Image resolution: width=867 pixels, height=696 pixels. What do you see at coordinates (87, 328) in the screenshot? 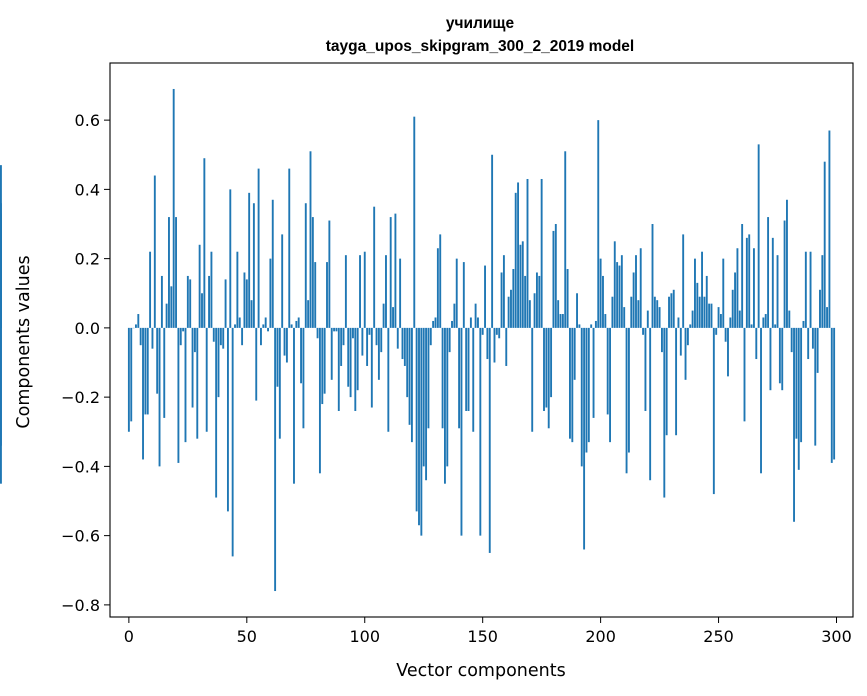
I see `y-tick-label: 0.0` at bounding box center [87, 328].